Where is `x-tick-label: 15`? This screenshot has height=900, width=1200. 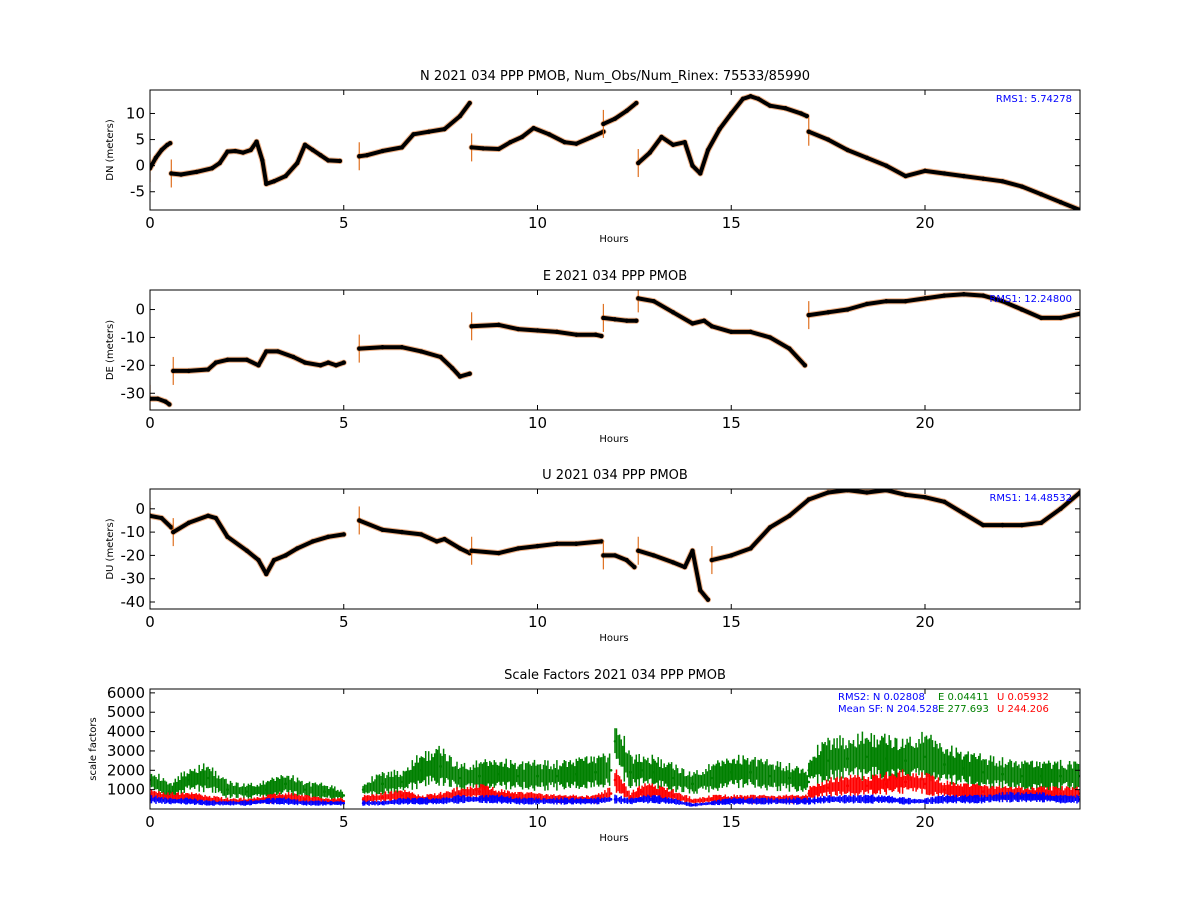 x-tick-label: 15 is located at coordinates (731, 622).